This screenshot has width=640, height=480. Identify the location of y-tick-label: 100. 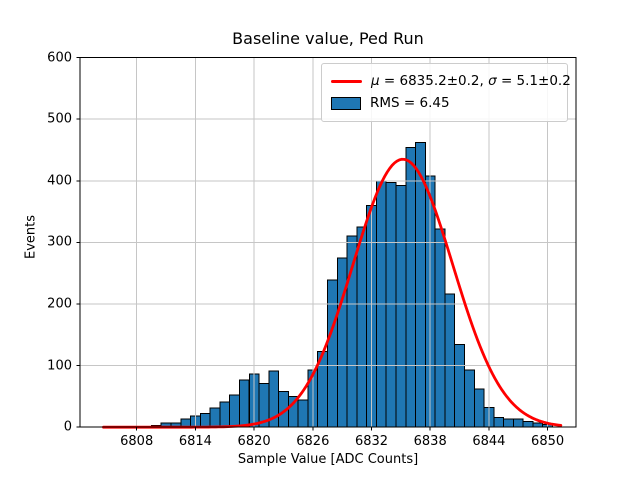
(59, 366).